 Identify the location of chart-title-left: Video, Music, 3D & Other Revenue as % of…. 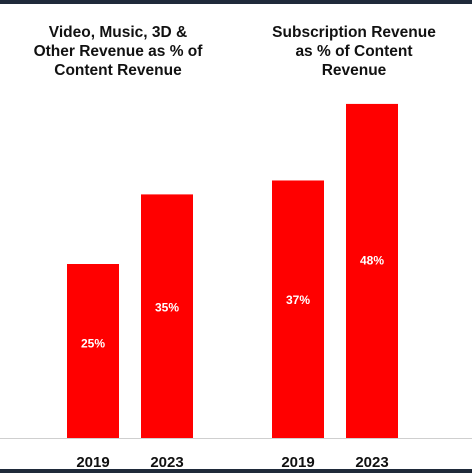
(118, 51).